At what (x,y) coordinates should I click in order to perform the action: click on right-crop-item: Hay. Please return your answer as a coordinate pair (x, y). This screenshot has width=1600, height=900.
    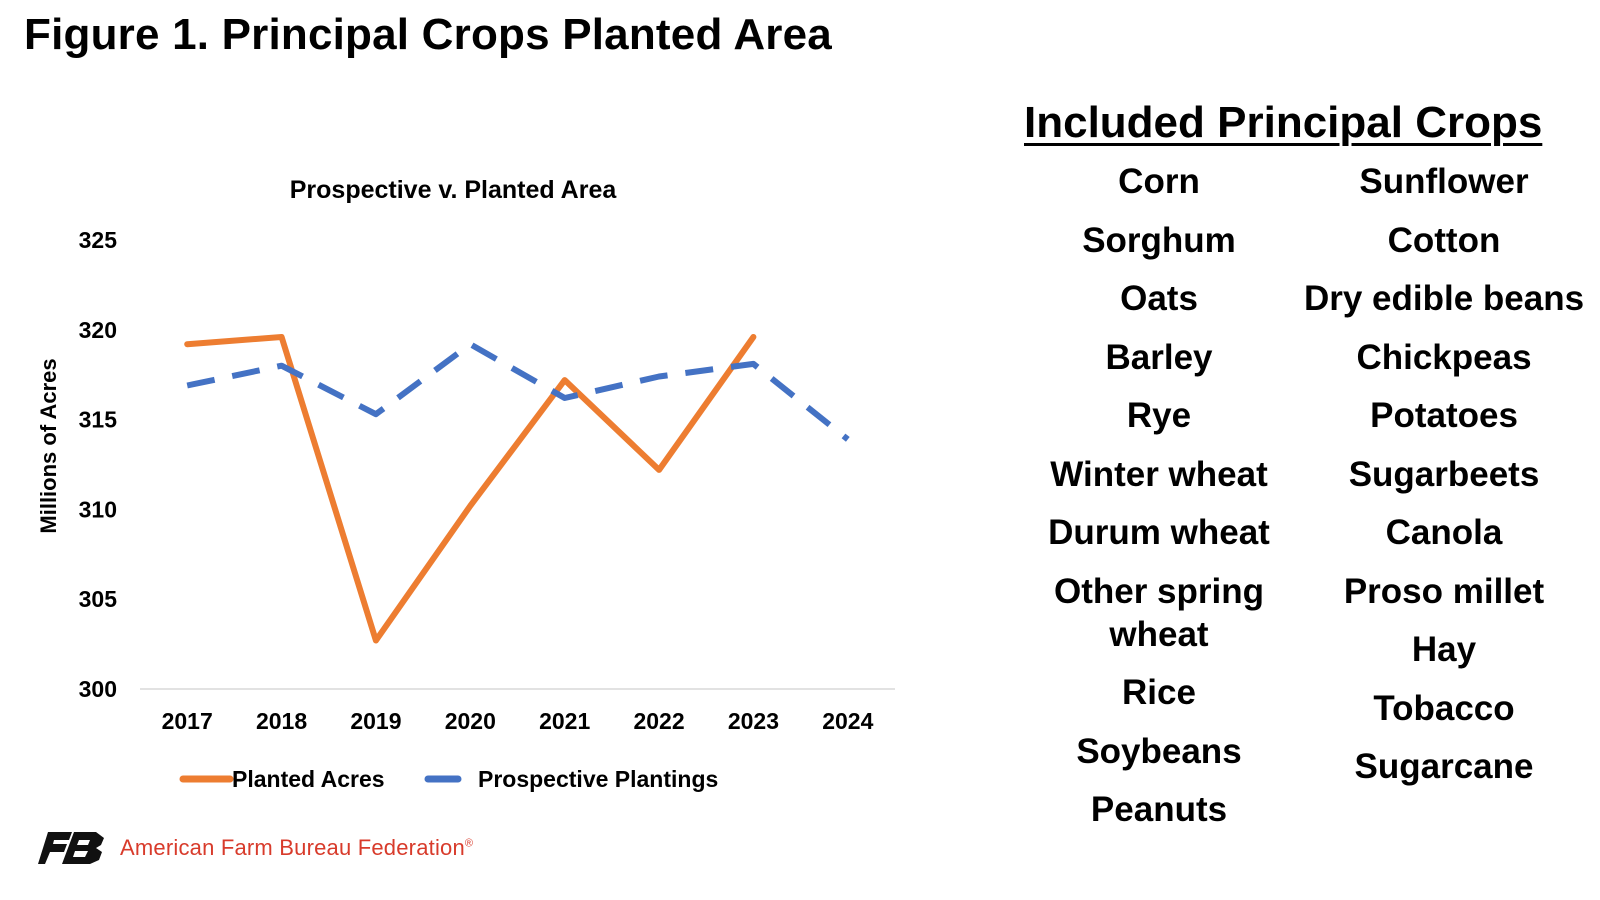
    Looking at the image, I should click on (1444, 649).